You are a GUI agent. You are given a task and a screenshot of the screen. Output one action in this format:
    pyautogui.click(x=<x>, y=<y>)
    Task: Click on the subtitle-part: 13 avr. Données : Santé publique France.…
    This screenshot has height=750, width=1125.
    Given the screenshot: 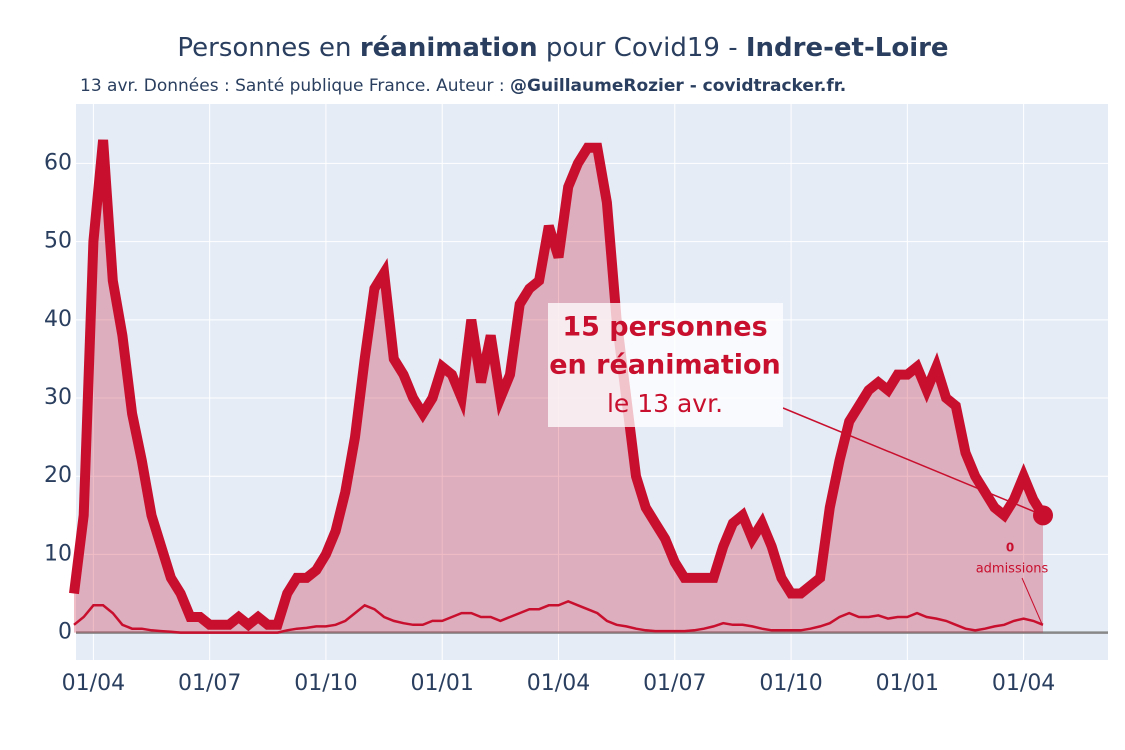 What is the action you would take?
    pyautogui.click(x=295, y=86)
    